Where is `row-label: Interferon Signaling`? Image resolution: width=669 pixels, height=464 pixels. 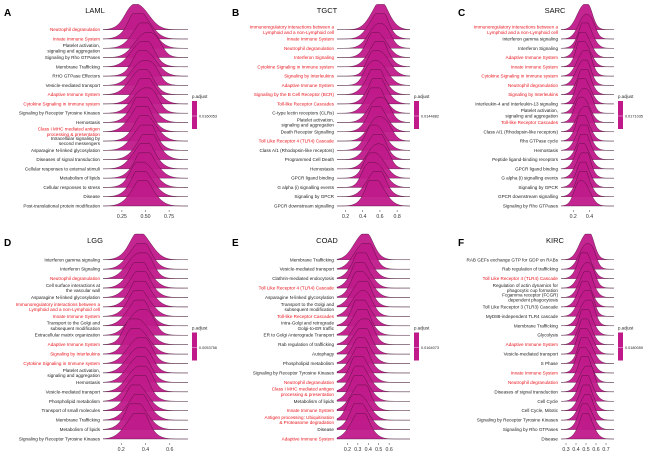 row-label: Interferon Signaling is located at coordinates (538, 48).